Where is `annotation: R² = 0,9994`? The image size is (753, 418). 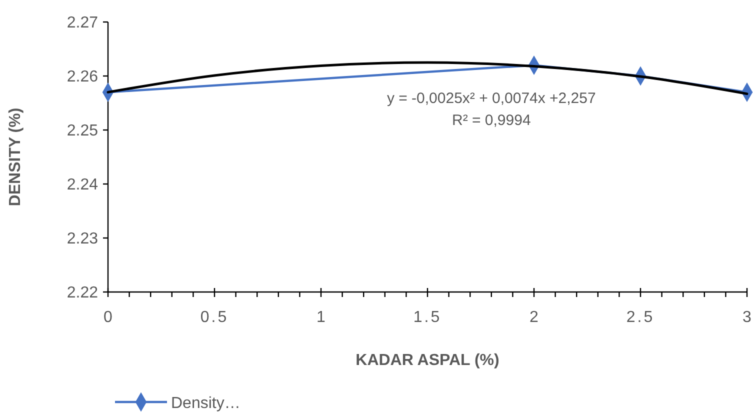 annotation: R² = 0,9994 is located at coordinates (491, 120).